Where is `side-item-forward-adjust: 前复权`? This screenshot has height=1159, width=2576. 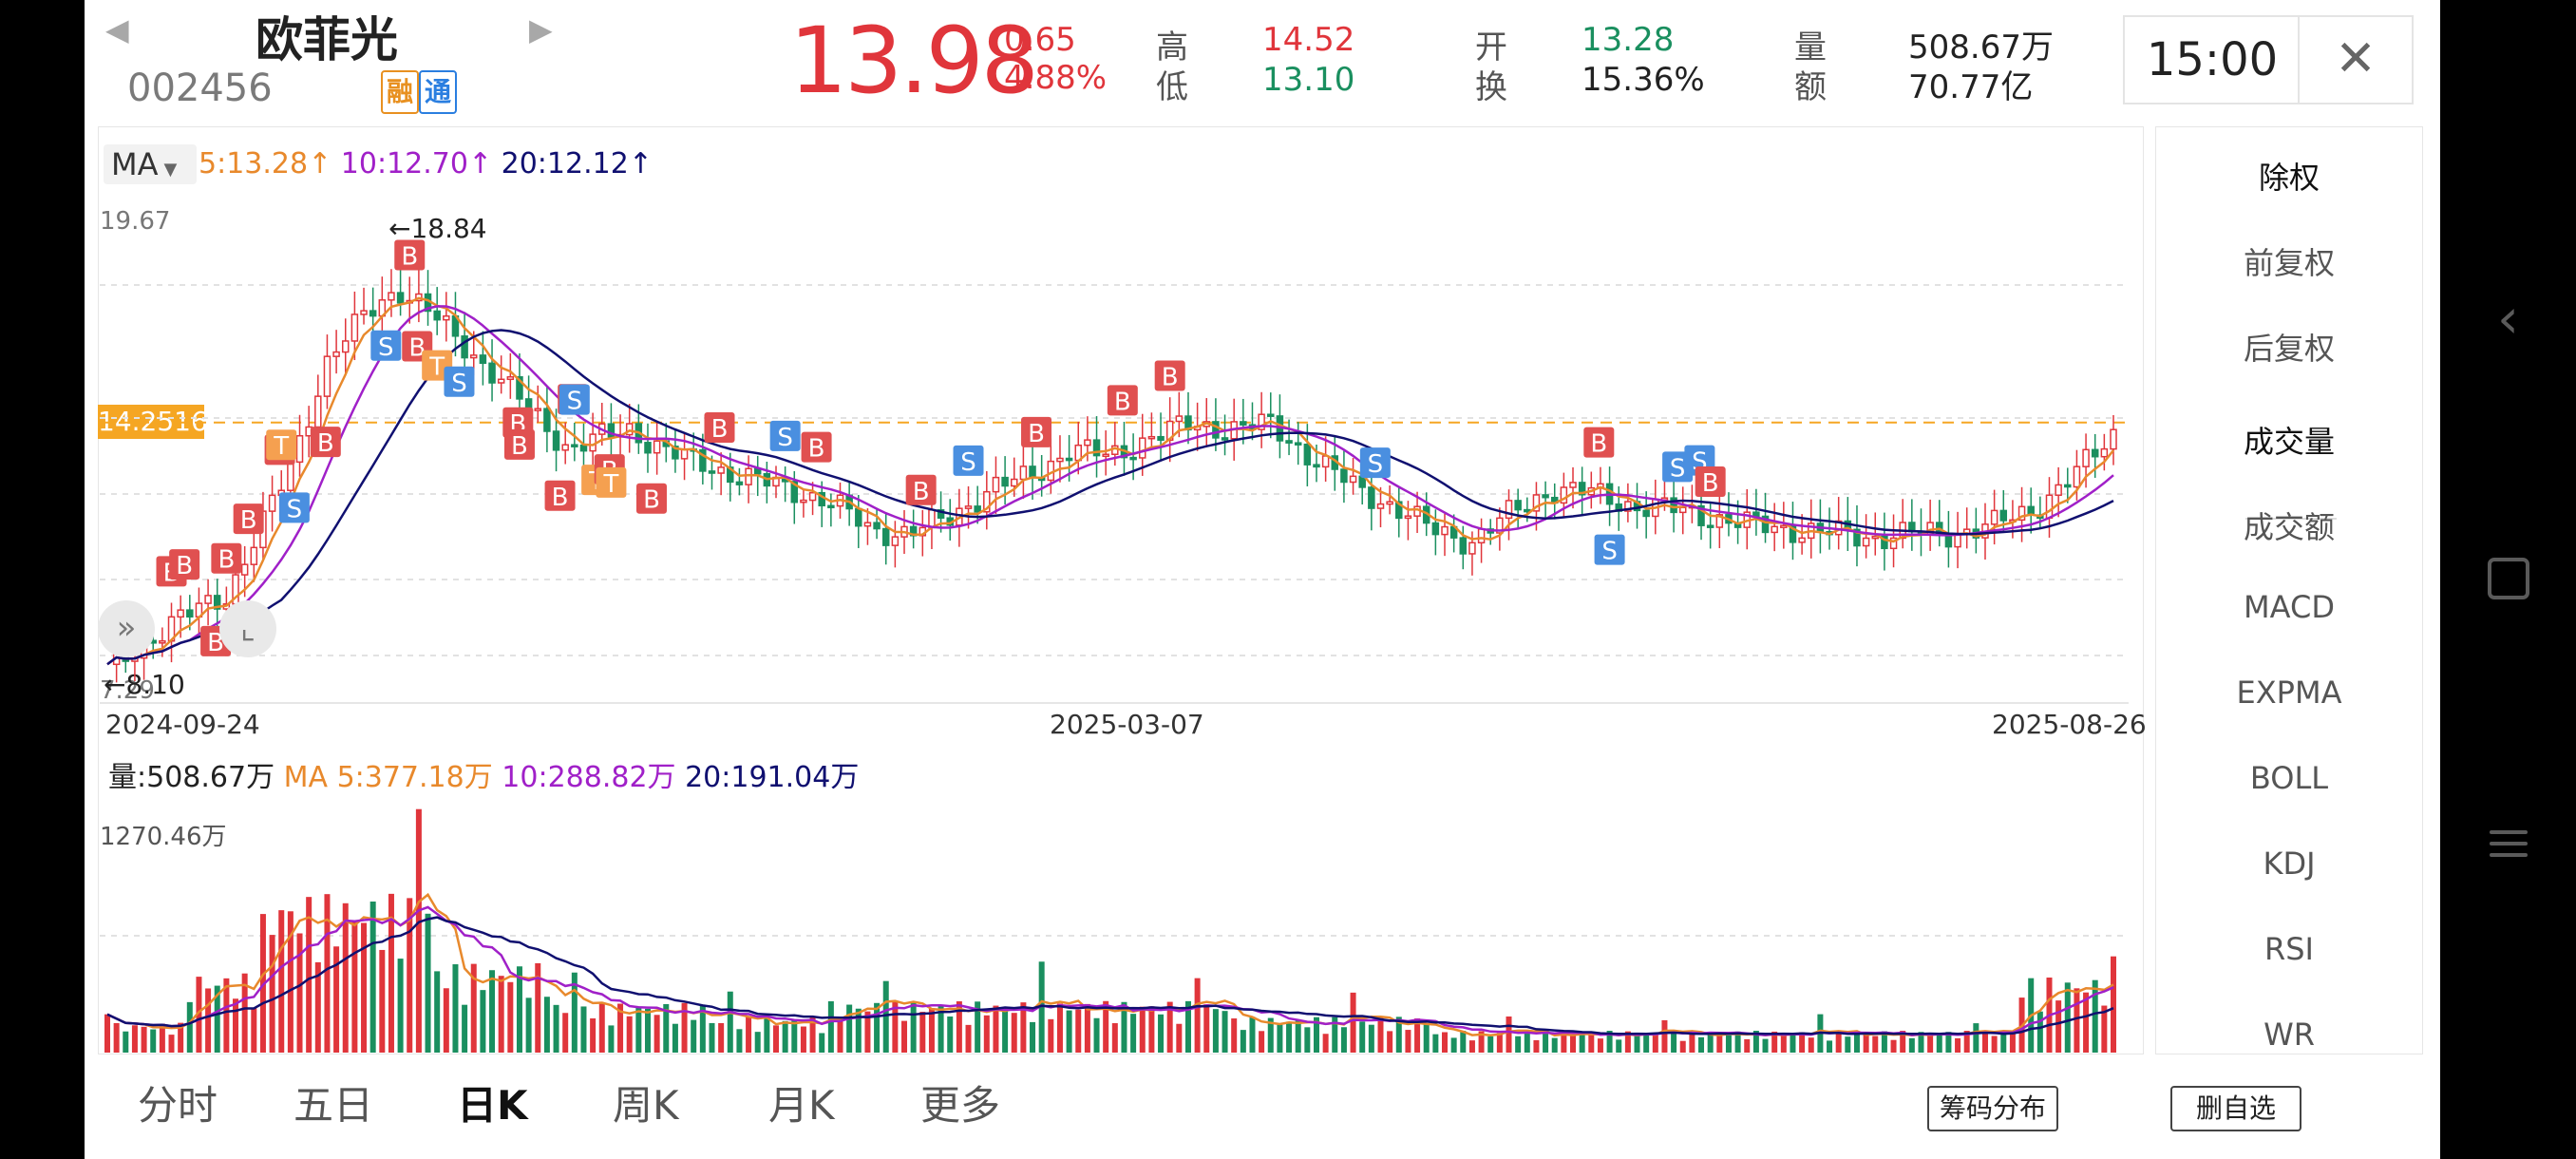
side-item-forward-adjust: 前复权 is located at coordinates (2289, 263).